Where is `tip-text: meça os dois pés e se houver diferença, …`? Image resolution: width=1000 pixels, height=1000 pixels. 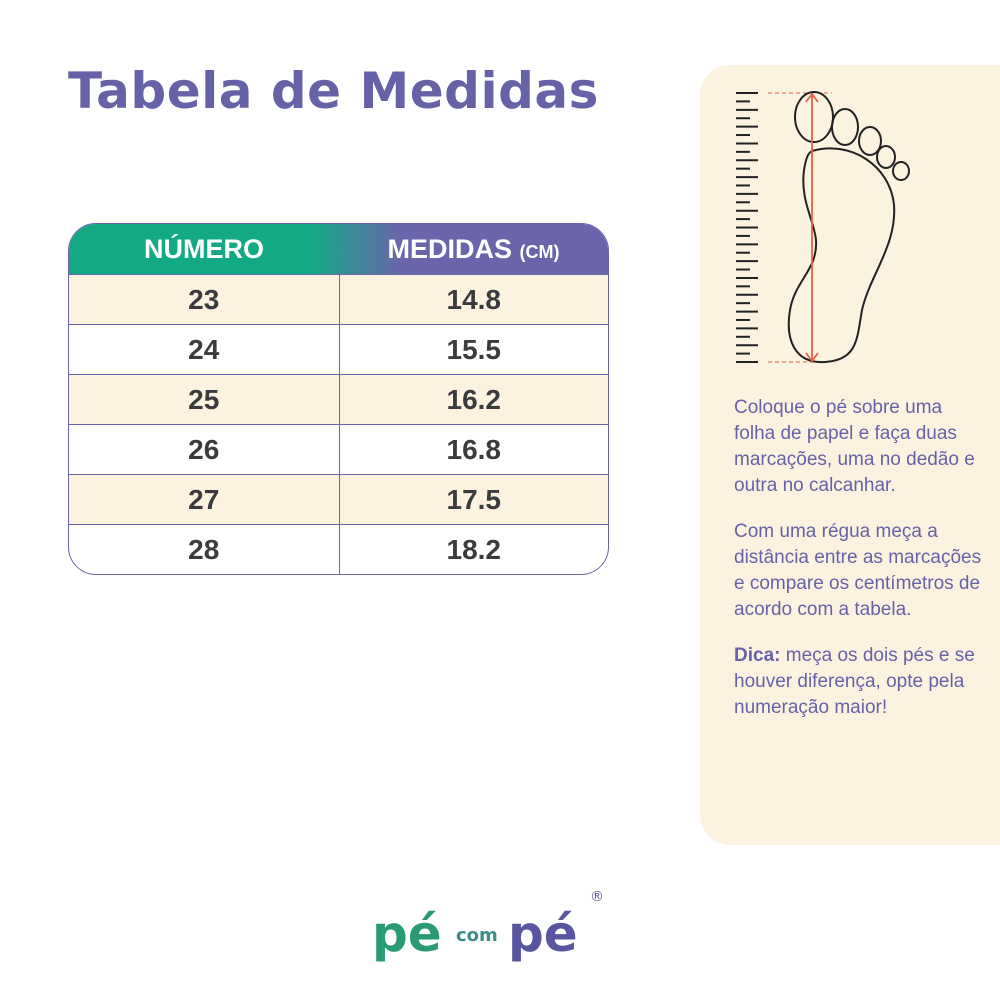 tip-text: meça os dois pés e se houver diferença, … is located at coordinates (854, 681).